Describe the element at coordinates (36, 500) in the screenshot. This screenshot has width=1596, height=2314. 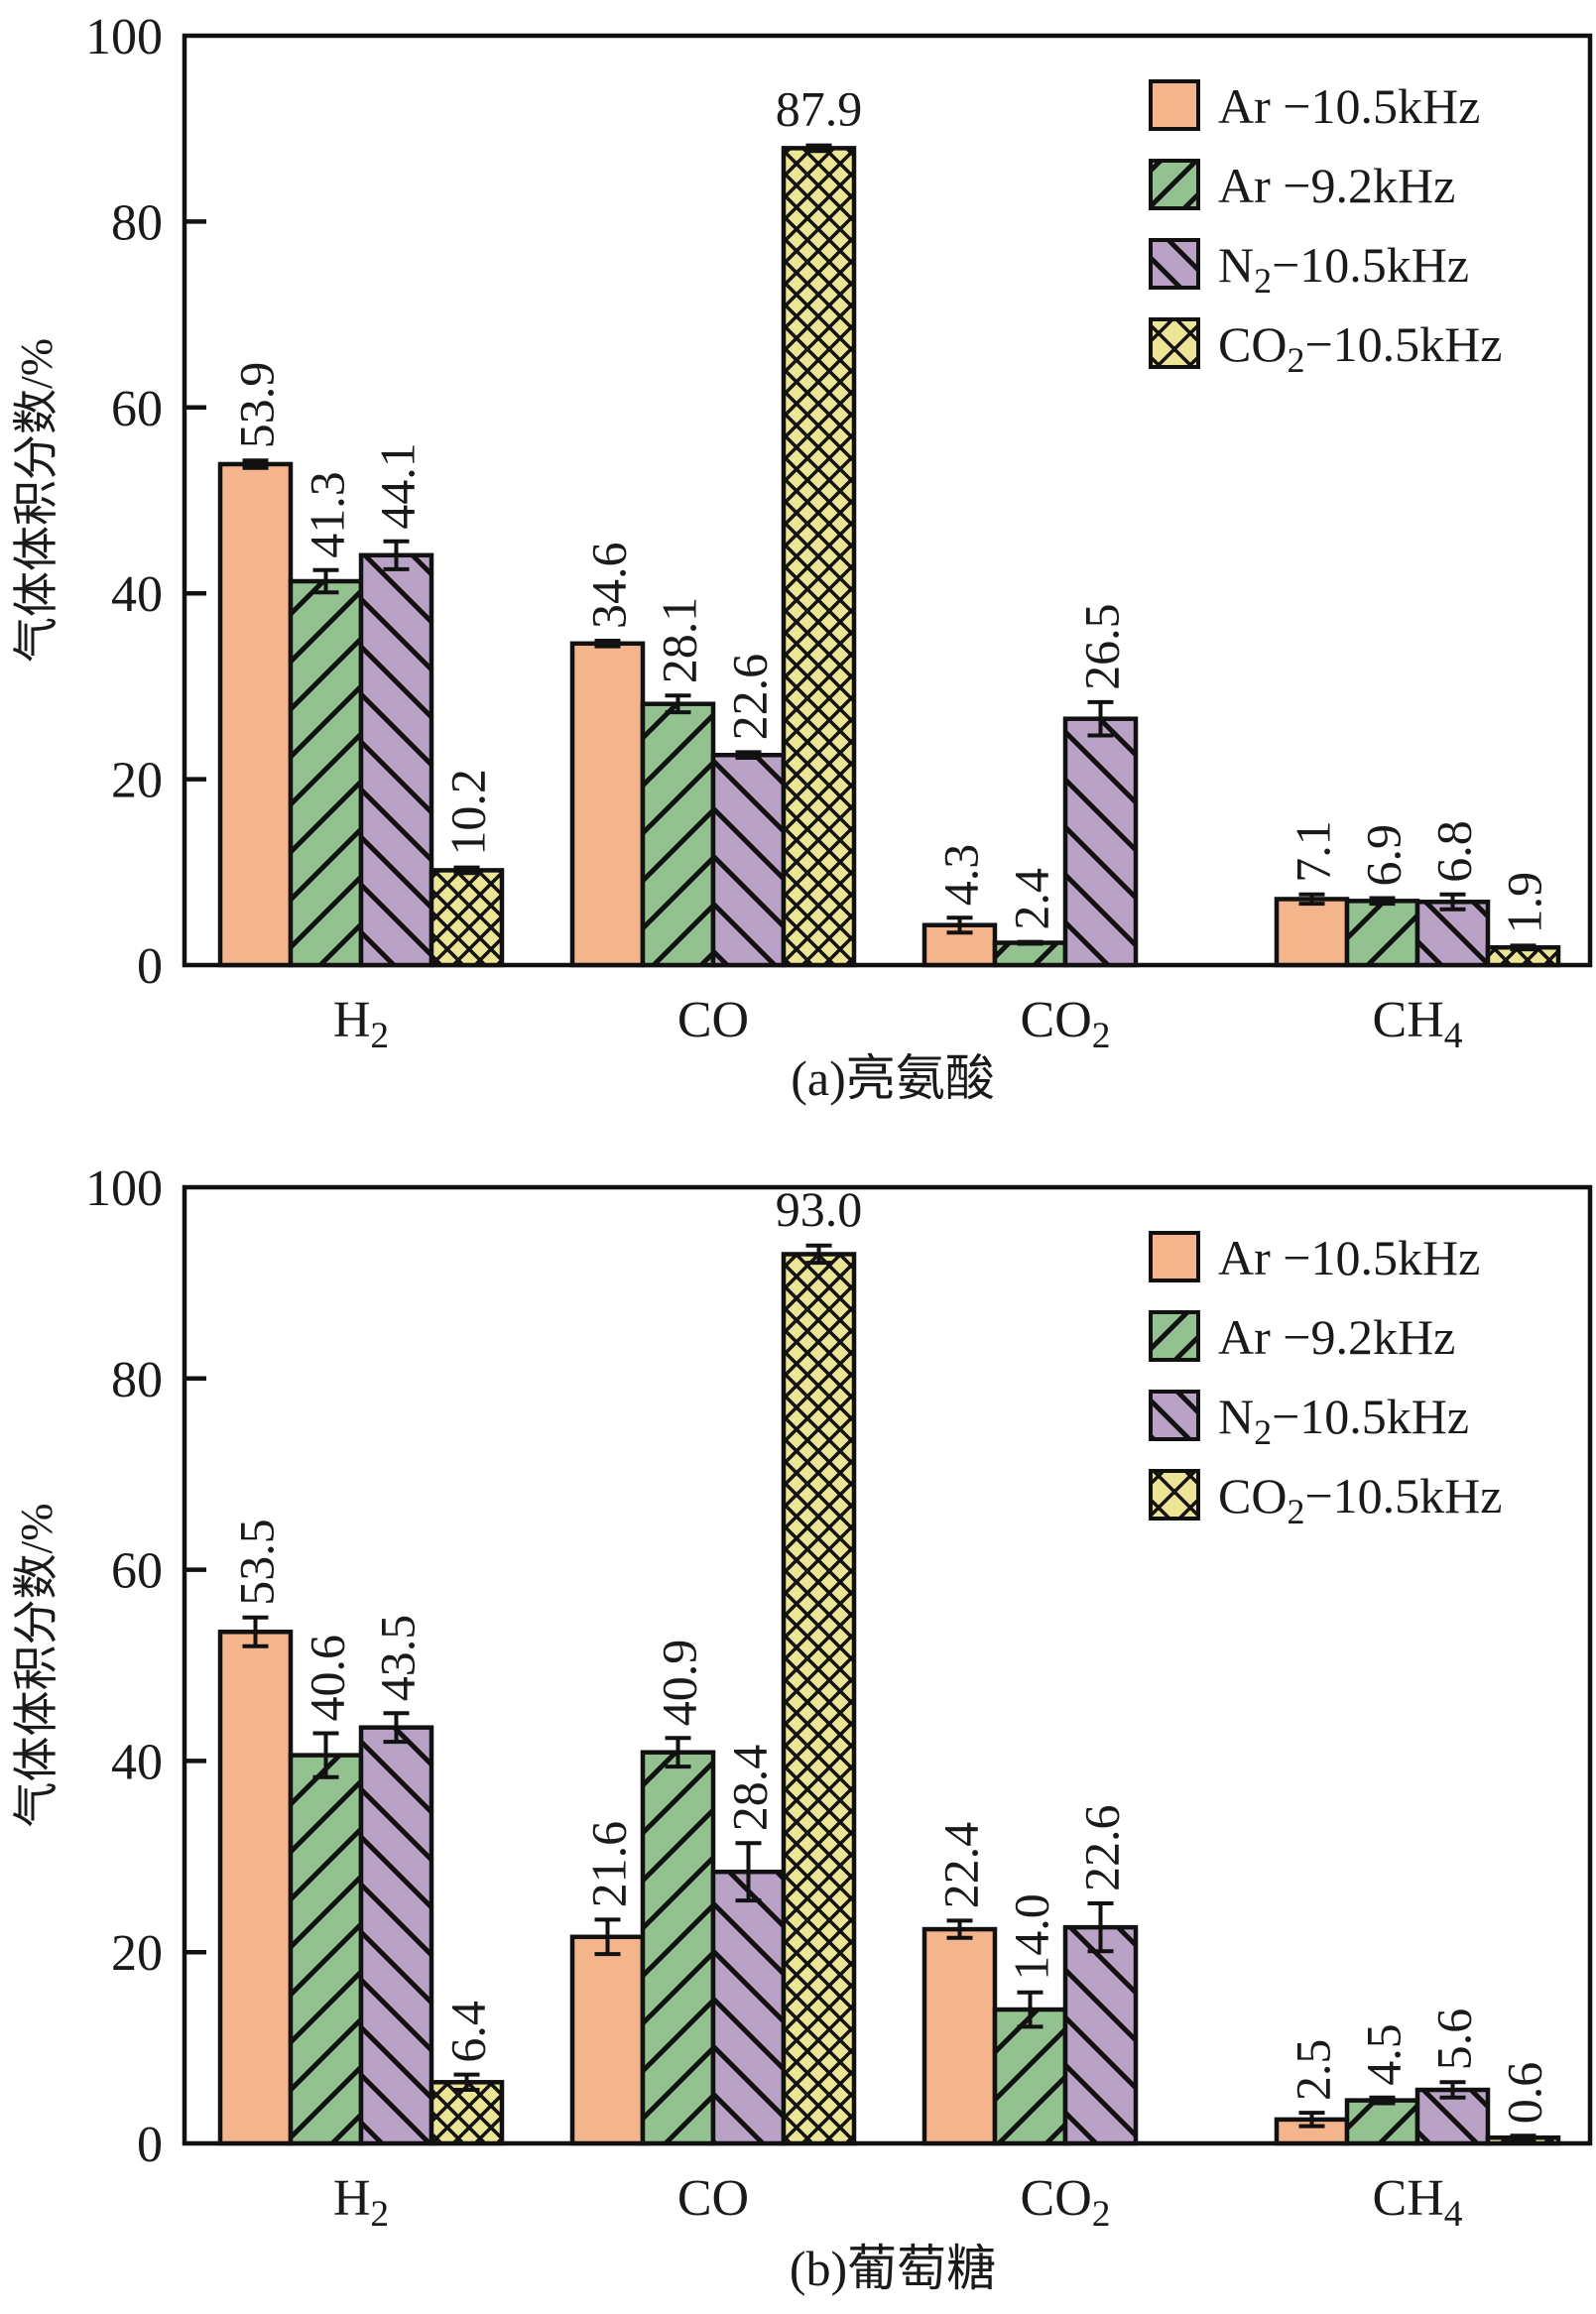
I see `y-axis-label: 气体体积分数/%` at that location.